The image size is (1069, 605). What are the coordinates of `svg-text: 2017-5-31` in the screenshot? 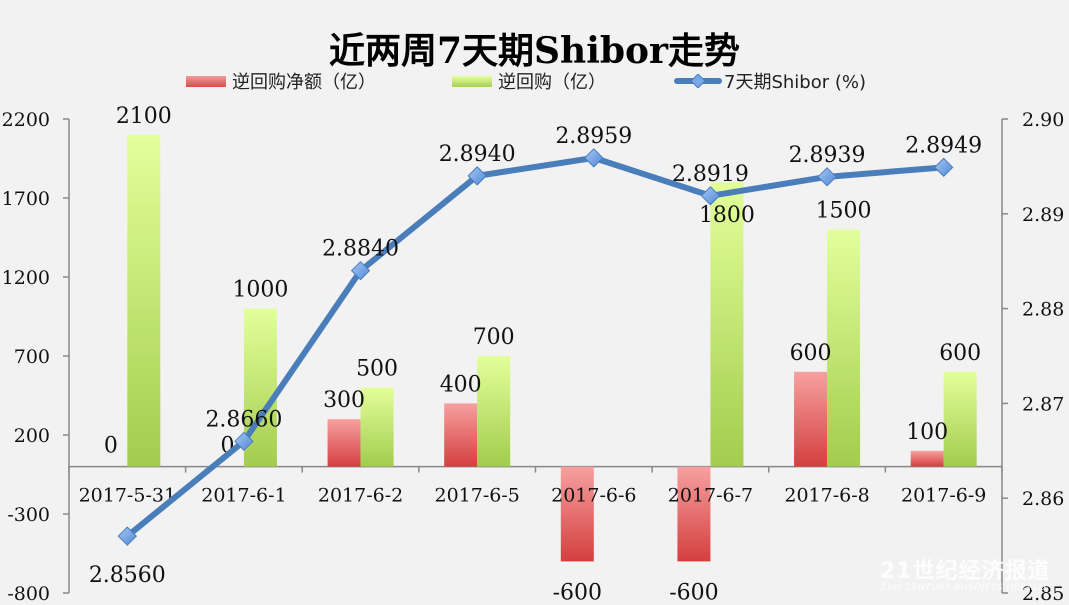 It's located at (127, 496).